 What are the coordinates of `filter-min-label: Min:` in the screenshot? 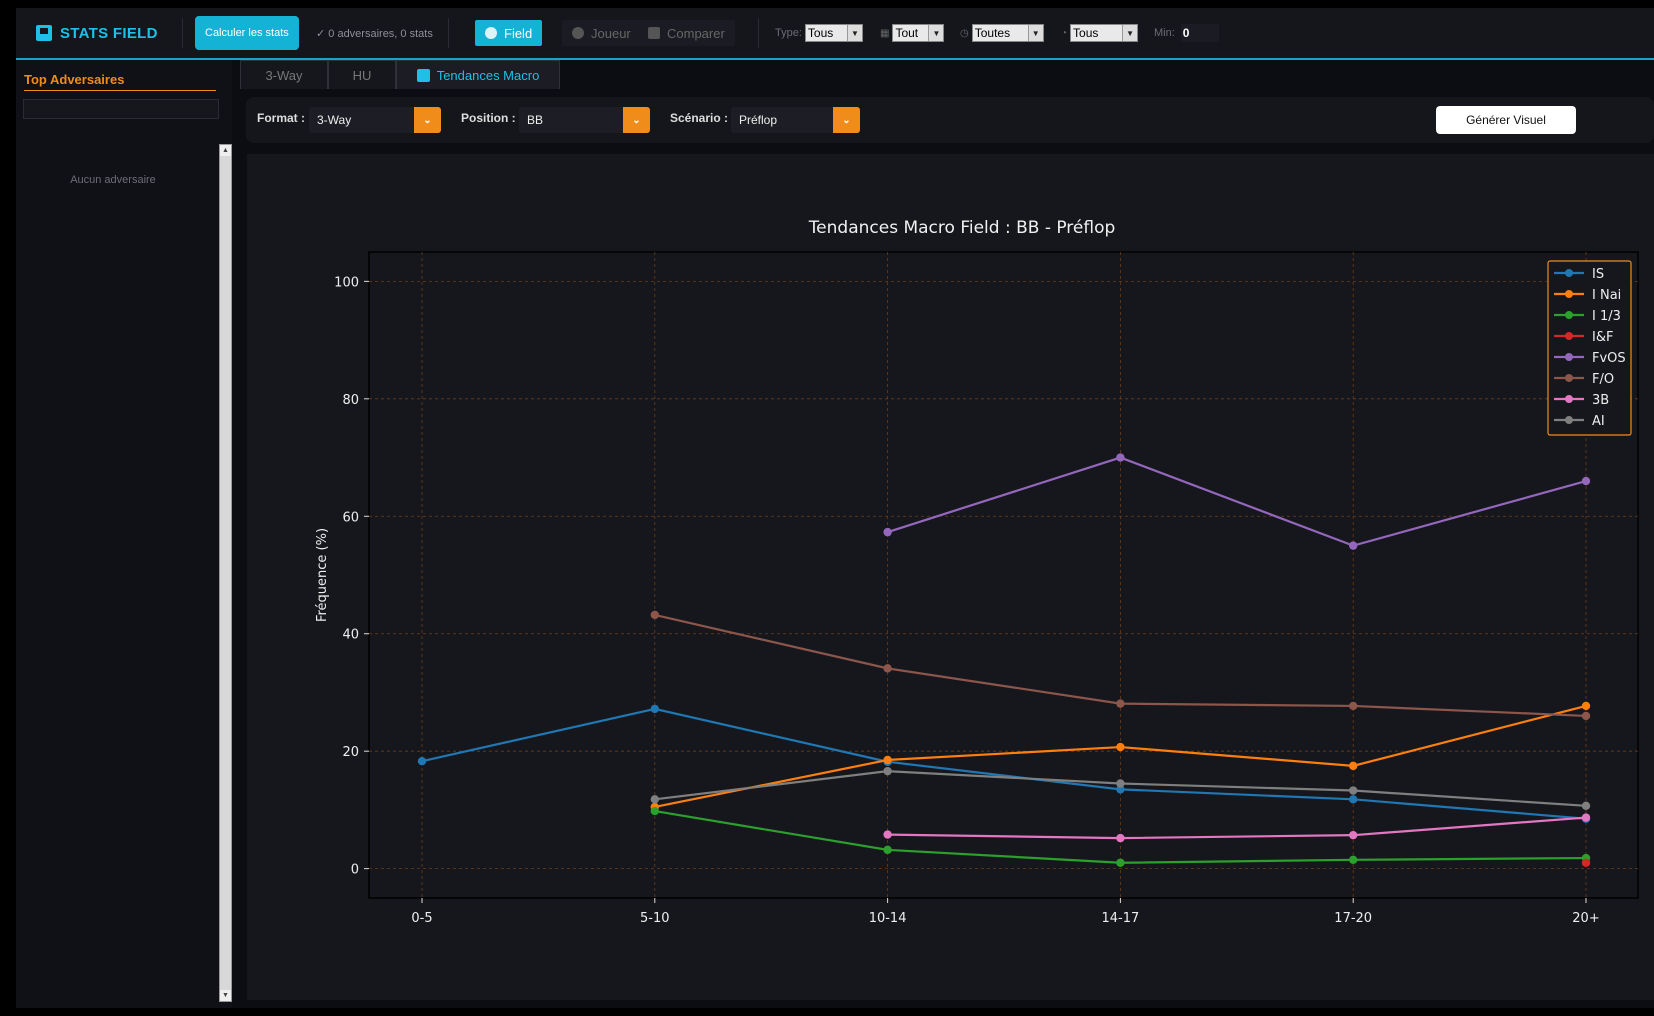 It's located at (1164, 33).